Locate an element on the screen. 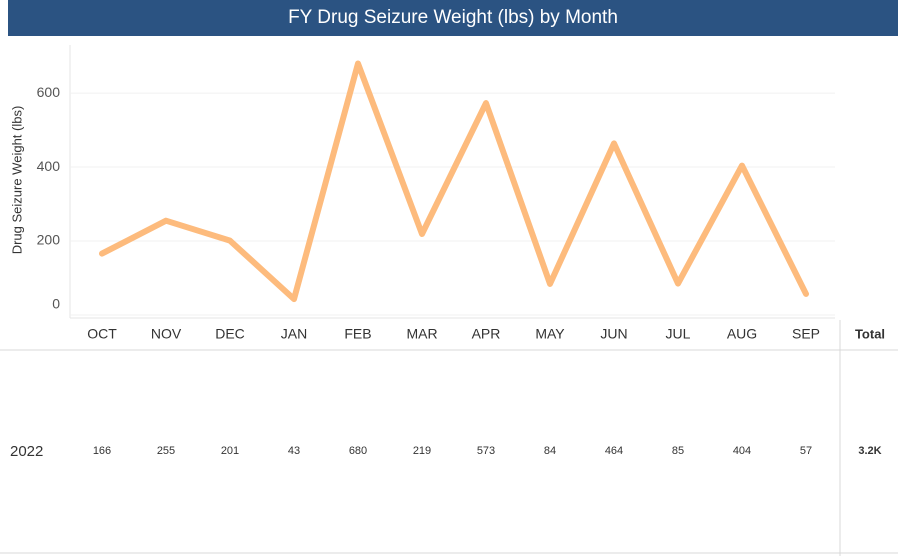 The image size is (898, 556). table-value: 255 is located at coordinates (166, 451).